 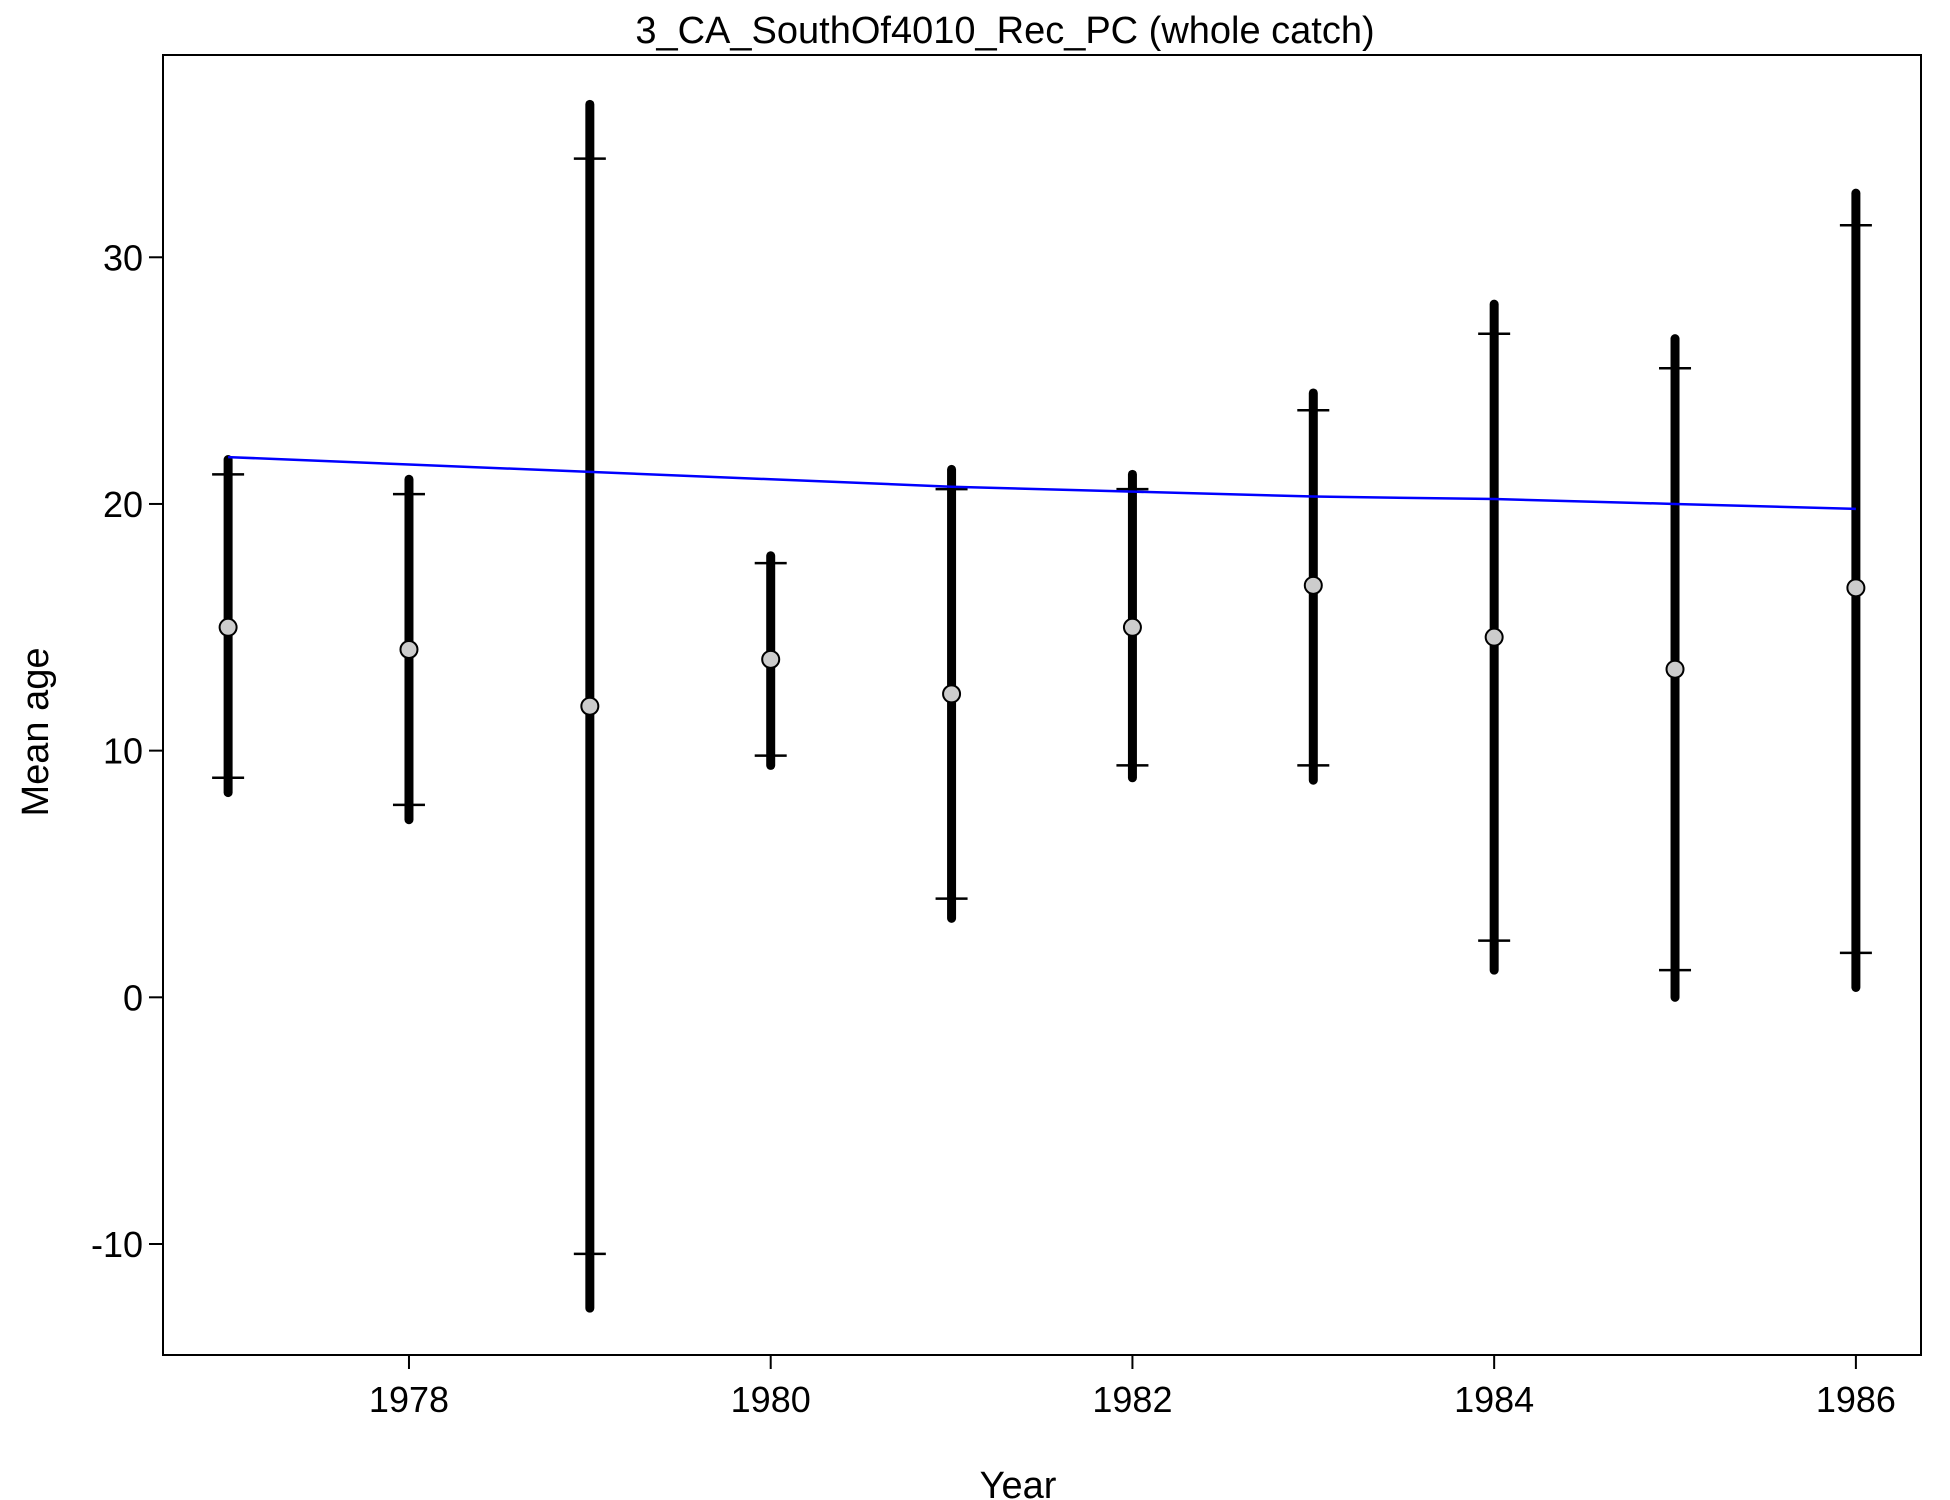 What do you see at coordinates (133, 997) in the screenshot?
I see `y-tick-label: 0` at bounding box center [133, 997].